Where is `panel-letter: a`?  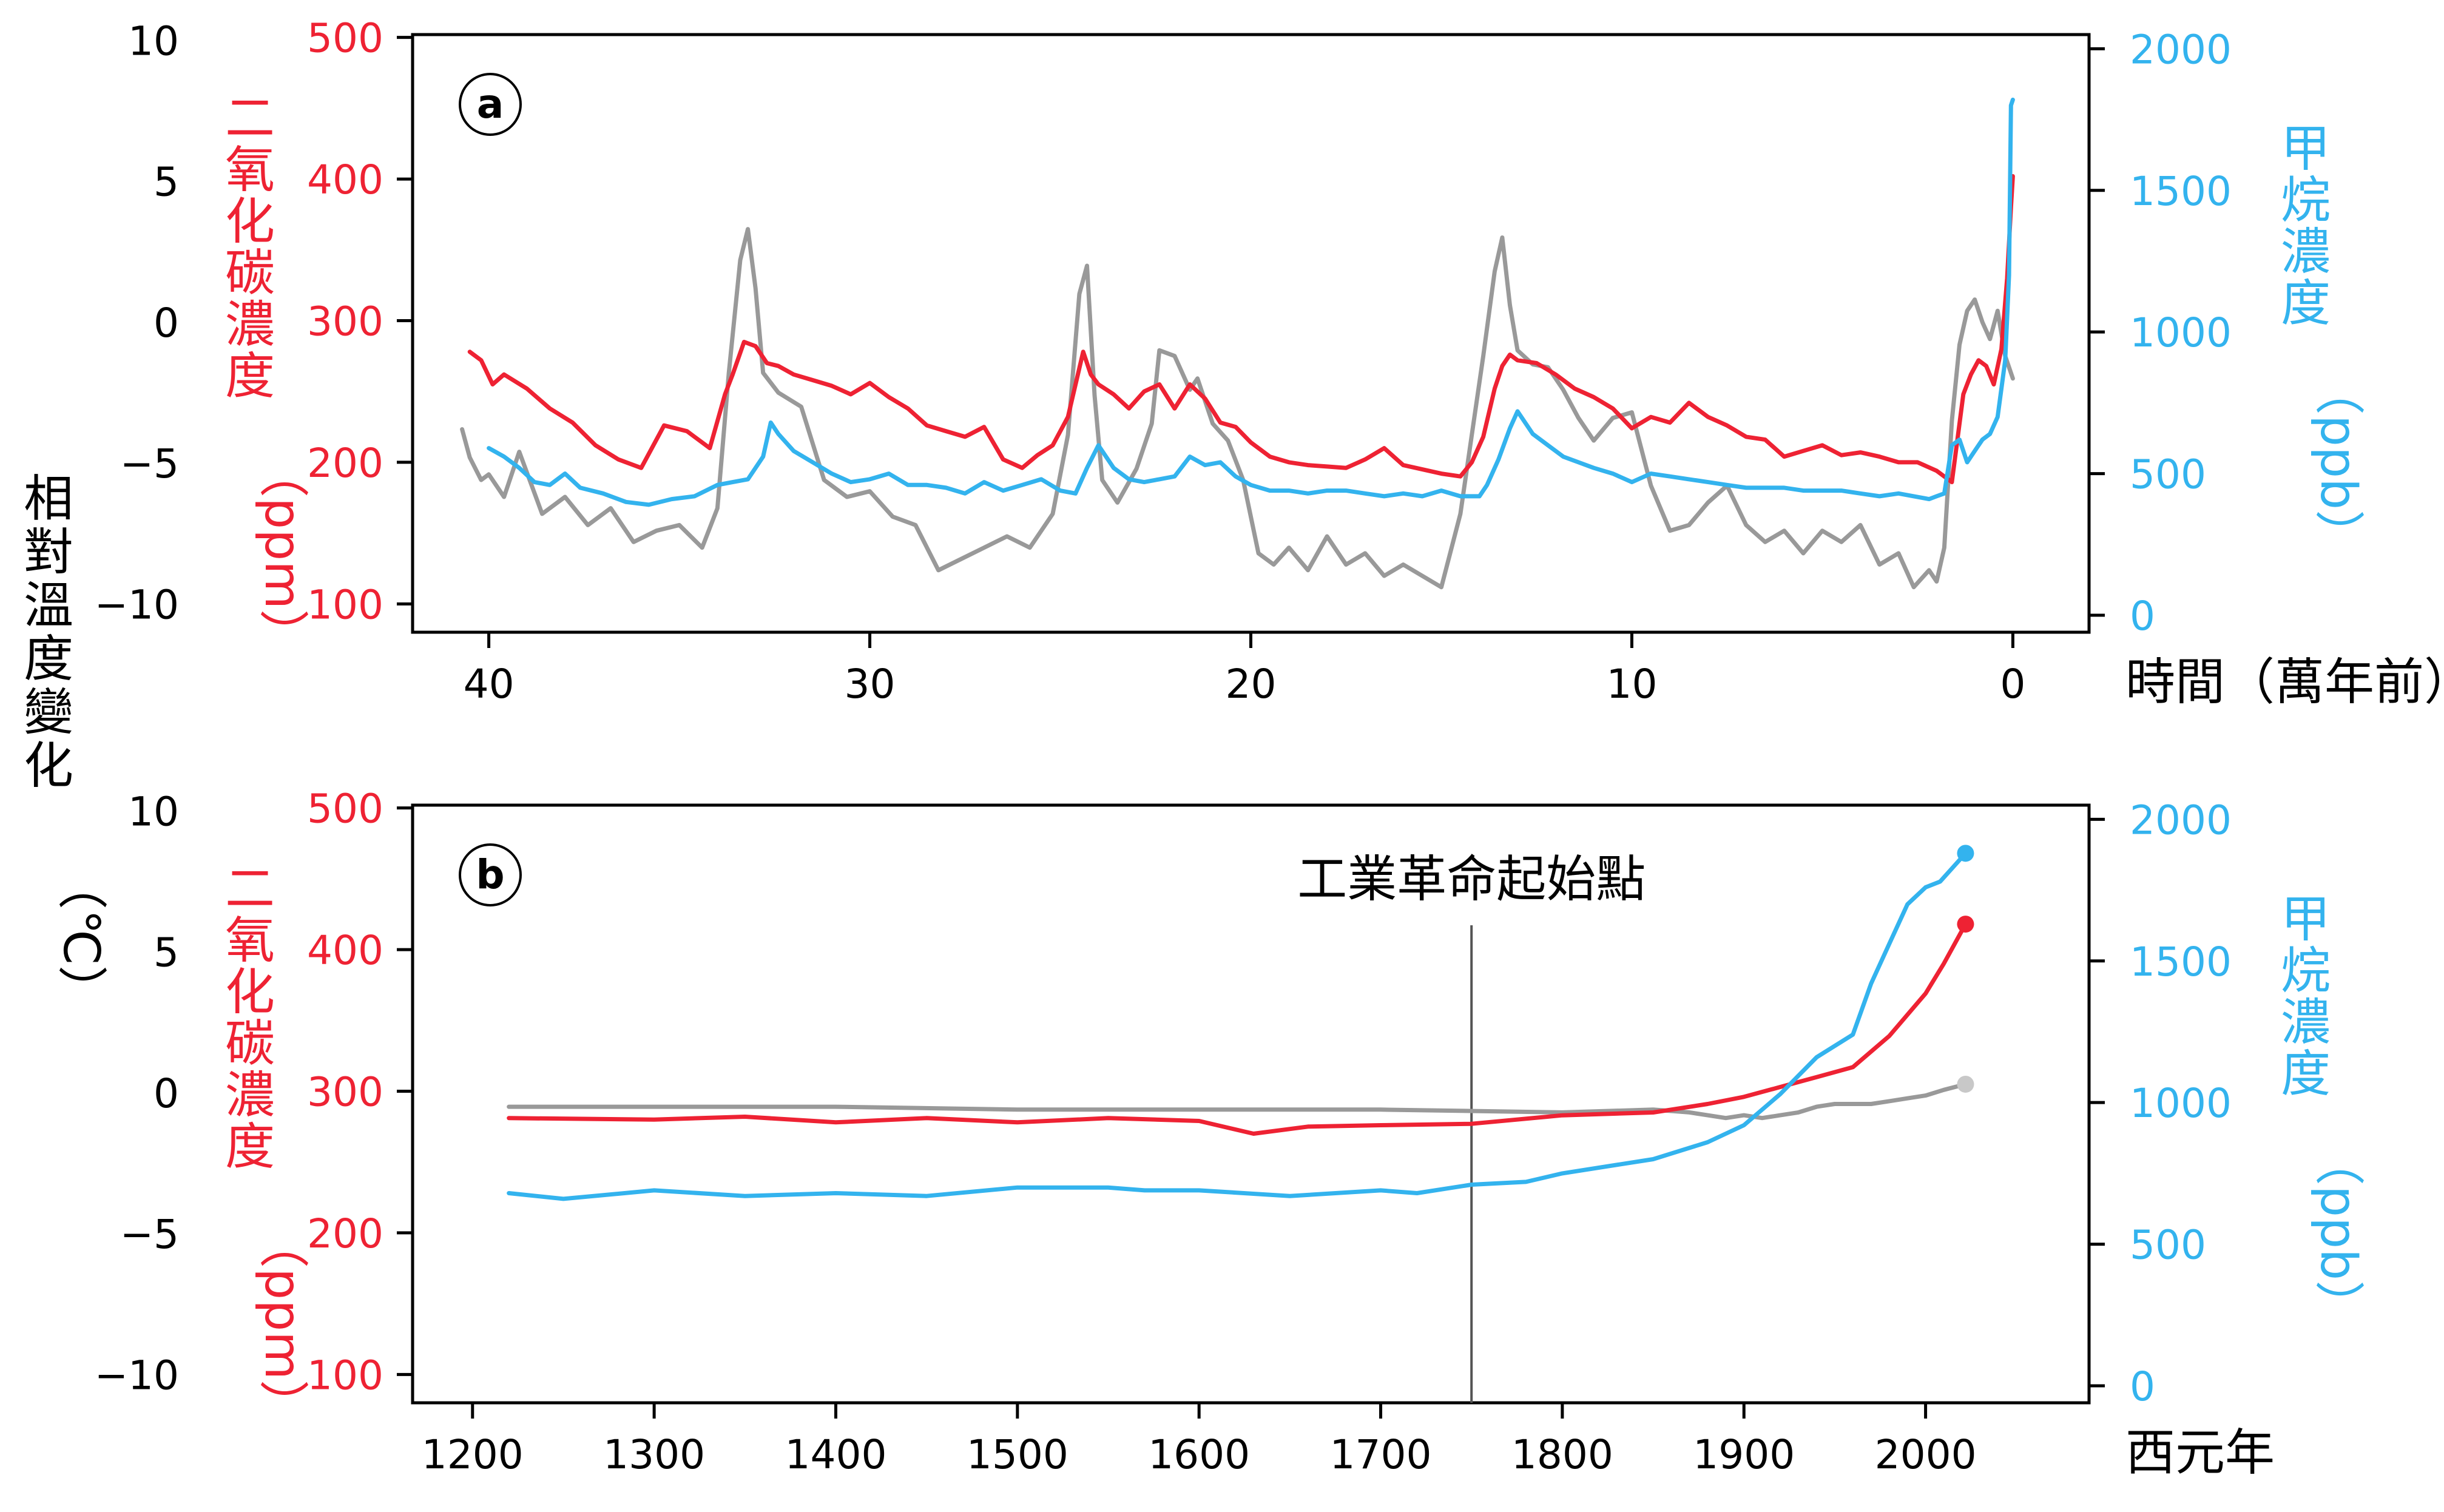 panel-letter: a is located at coordinates (490, 104).